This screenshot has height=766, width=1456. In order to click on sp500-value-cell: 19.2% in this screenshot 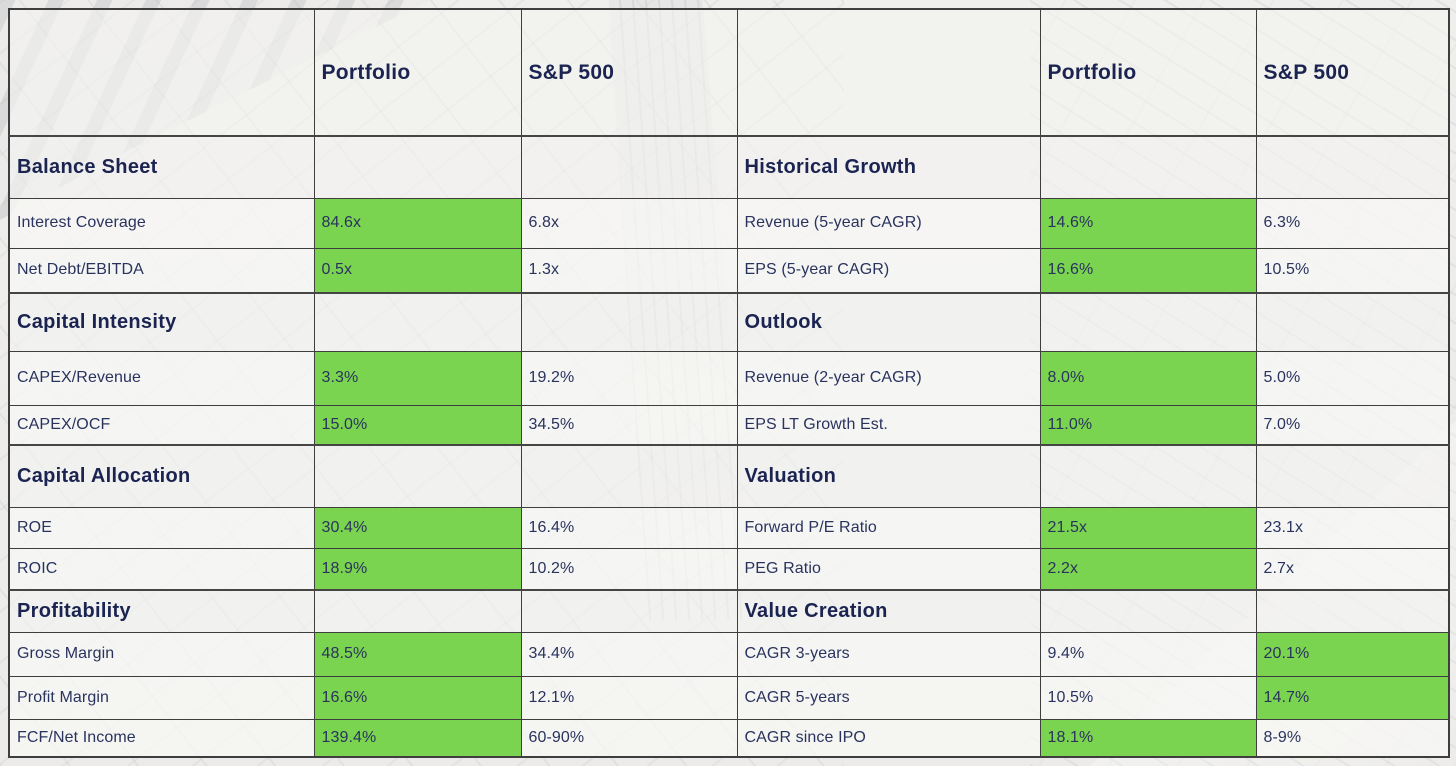, I will do `click(629, 378)`.